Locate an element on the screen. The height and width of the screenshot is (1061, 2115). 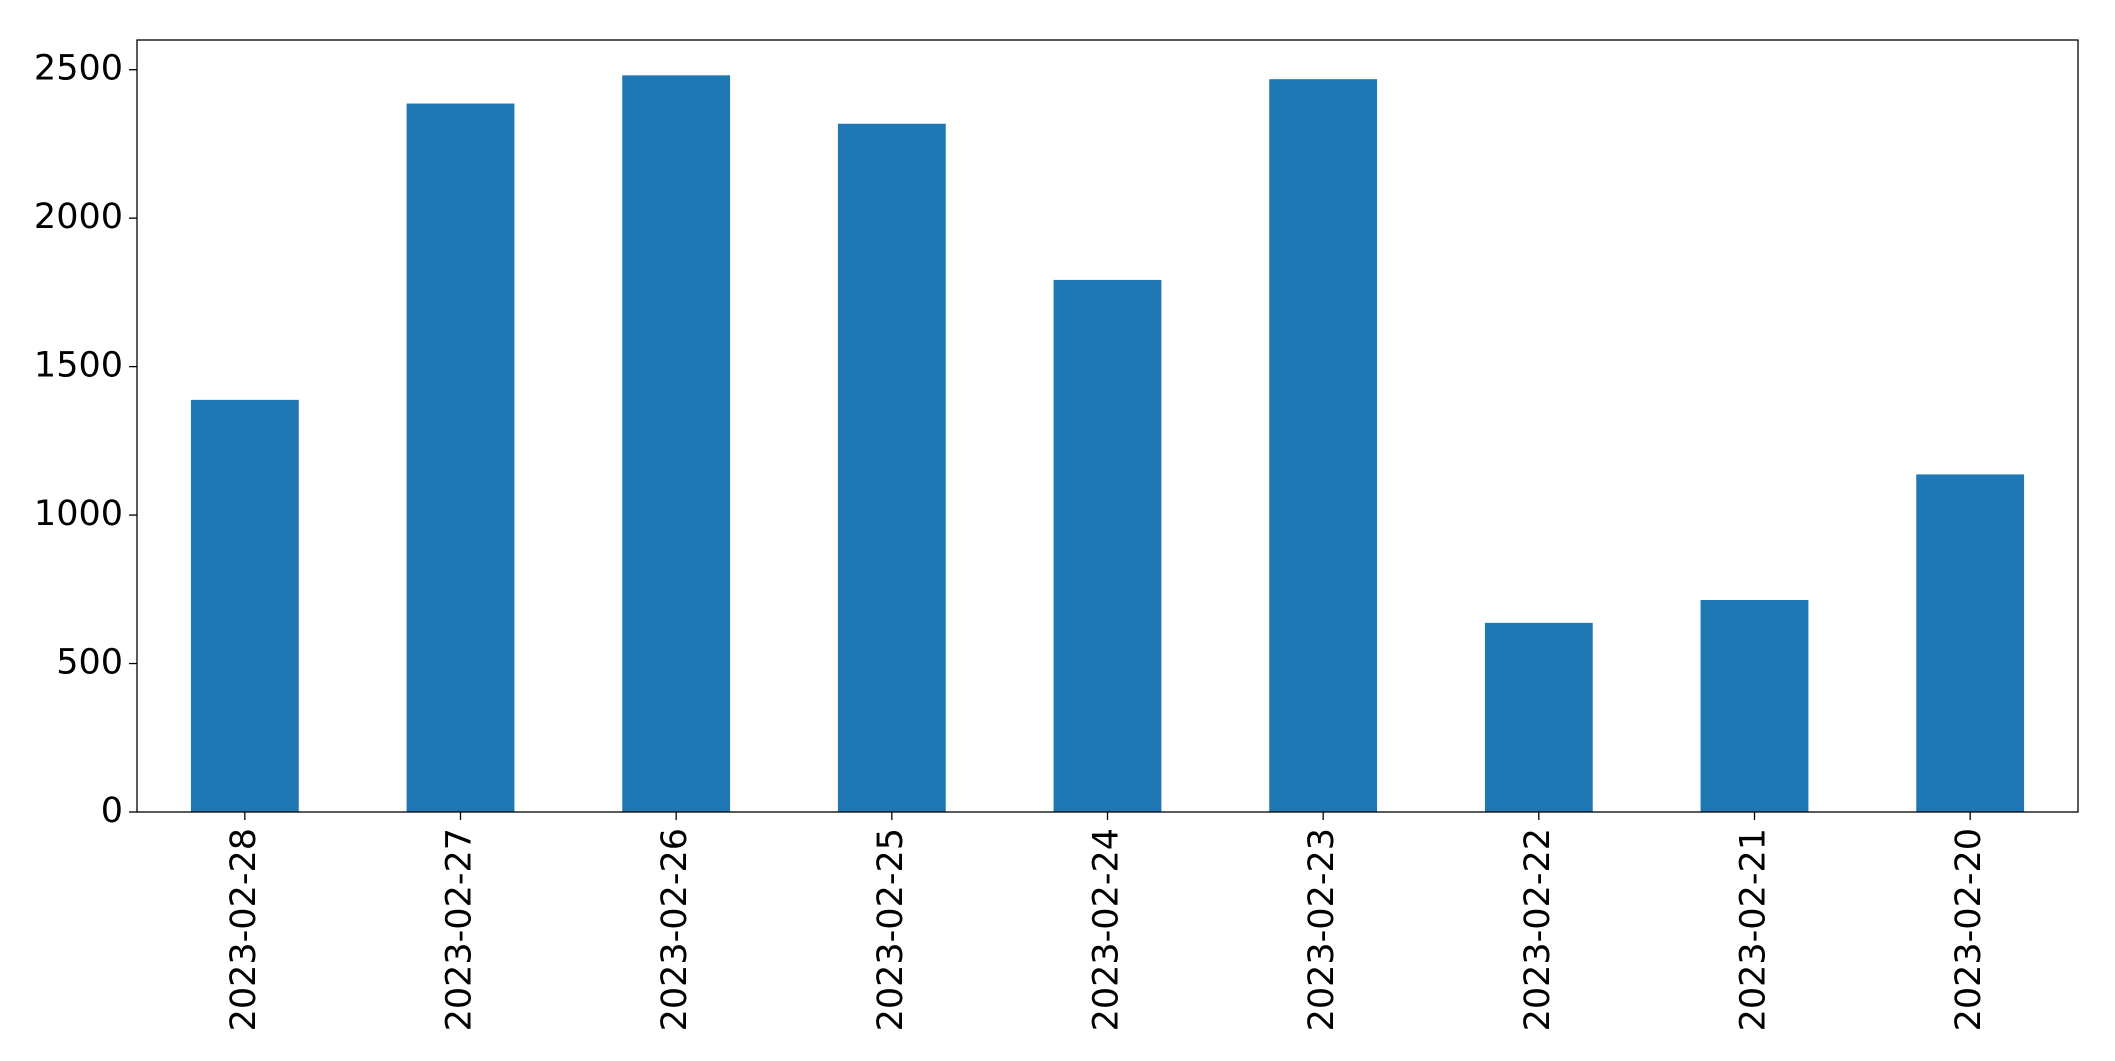
x-tick-label: 2023-02-24 is located at coordinates (1107, 929).